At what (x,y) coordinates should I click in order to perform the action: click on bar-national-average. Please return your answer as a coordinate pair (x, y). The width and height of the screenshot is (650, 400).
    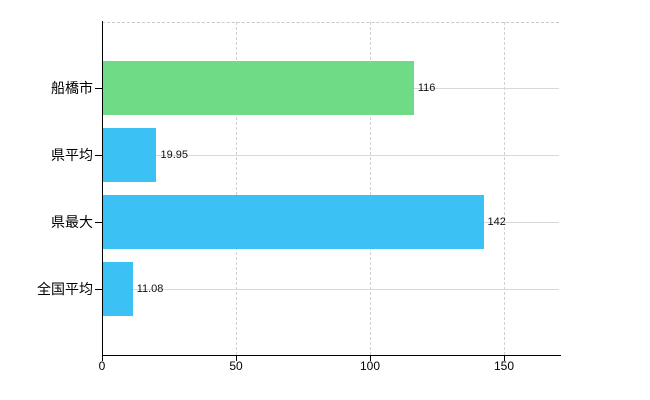
    Looking at the image, I should click on (118, 289).